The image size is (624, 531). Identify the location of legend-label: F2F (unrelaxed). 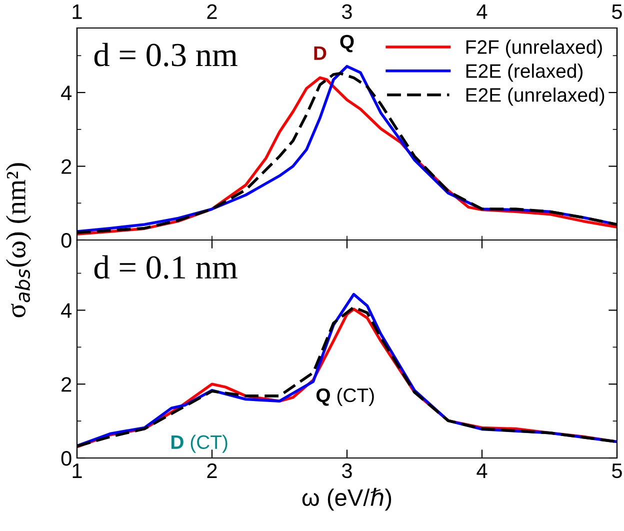
(534, 49).